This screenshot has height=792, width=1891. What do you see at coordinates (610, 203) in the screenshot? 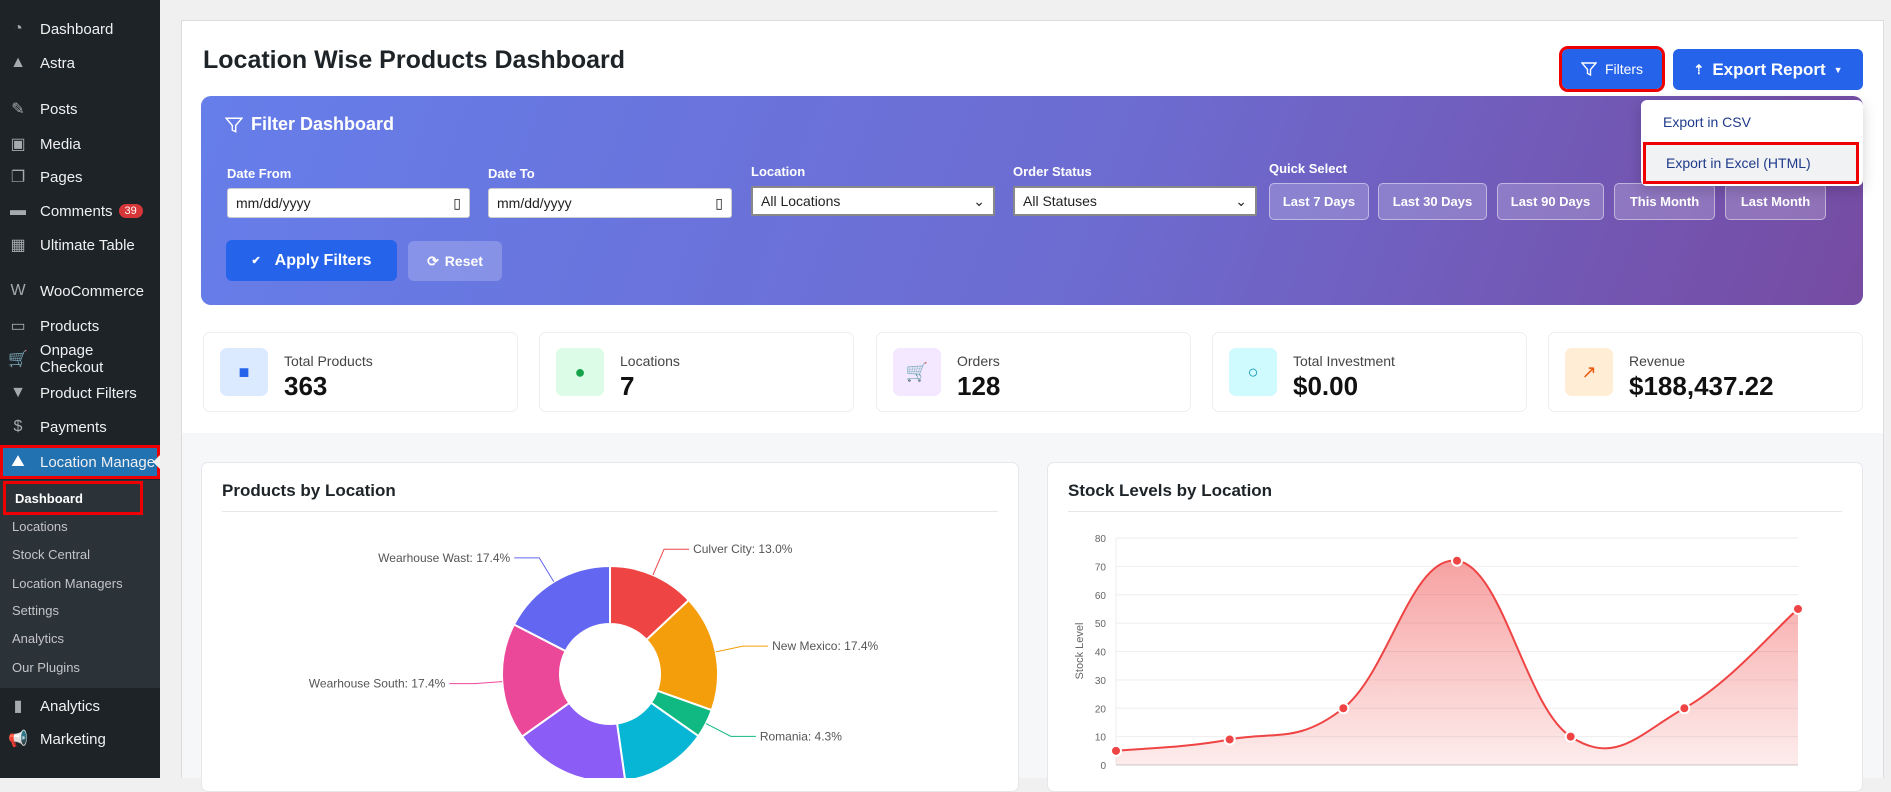
I see `date-to-input: mm/dd/yyyy ▯` at bounding box center [610, 203].